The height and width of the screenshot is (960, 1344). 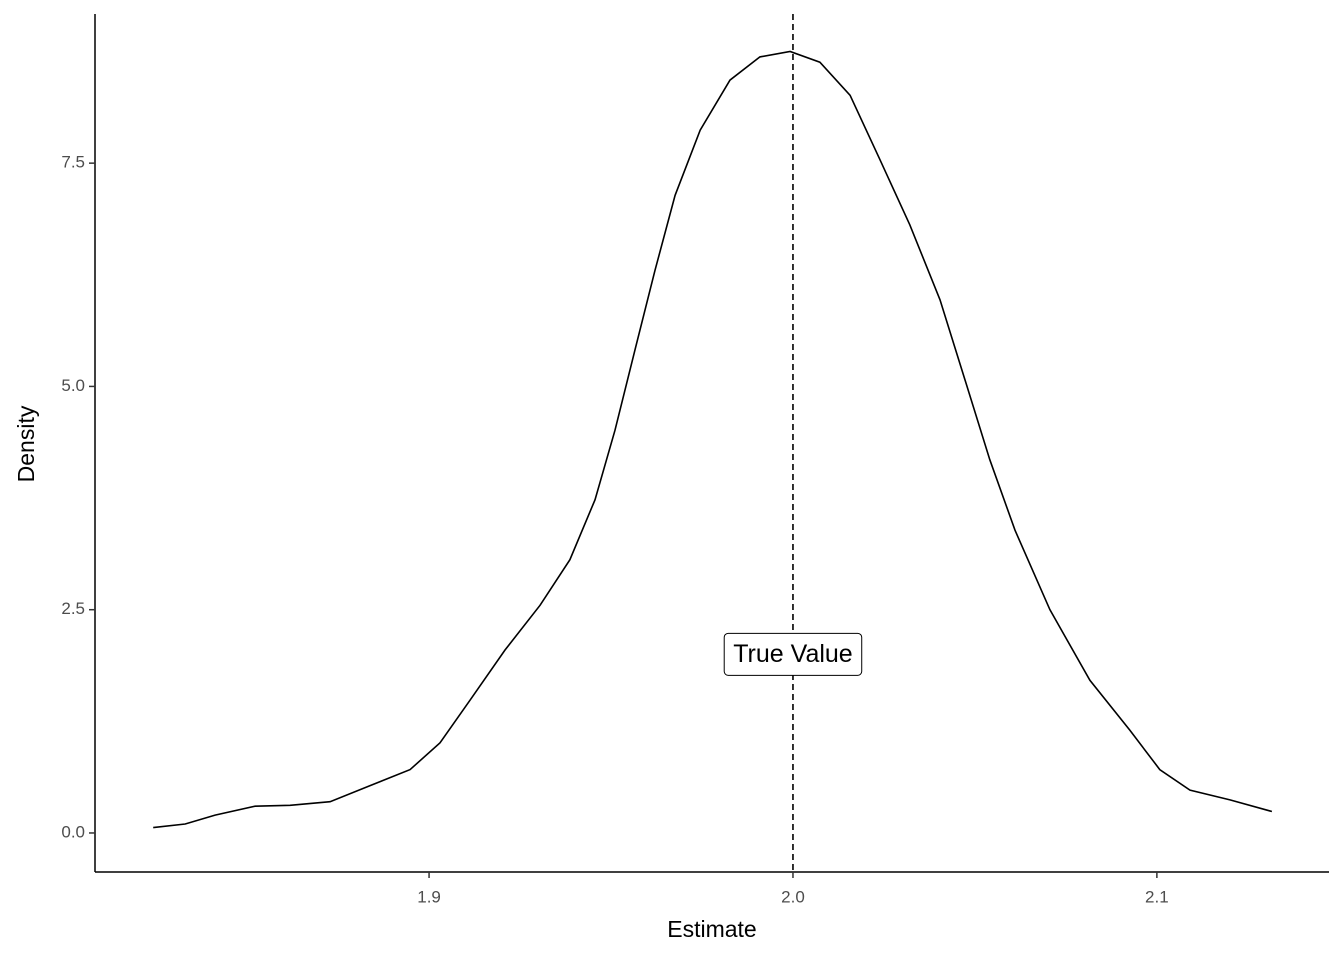 What do you see at coordinates (73, 608) in the screenshot?
I see `y-tick-label: 2.5` at bounding box center [73, 608].